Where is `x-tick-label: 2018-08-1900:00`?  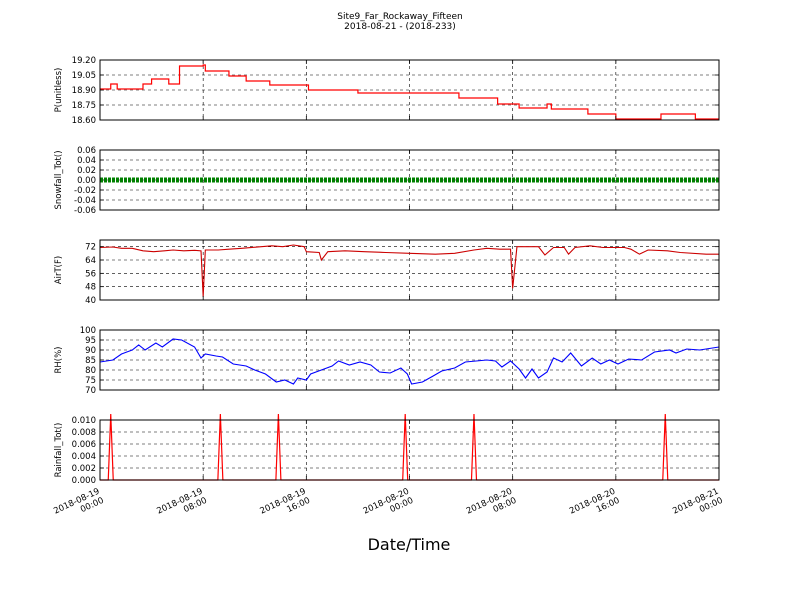
x-tick-label: 2018-08-1900:00 is located at coordinates (78, 506).